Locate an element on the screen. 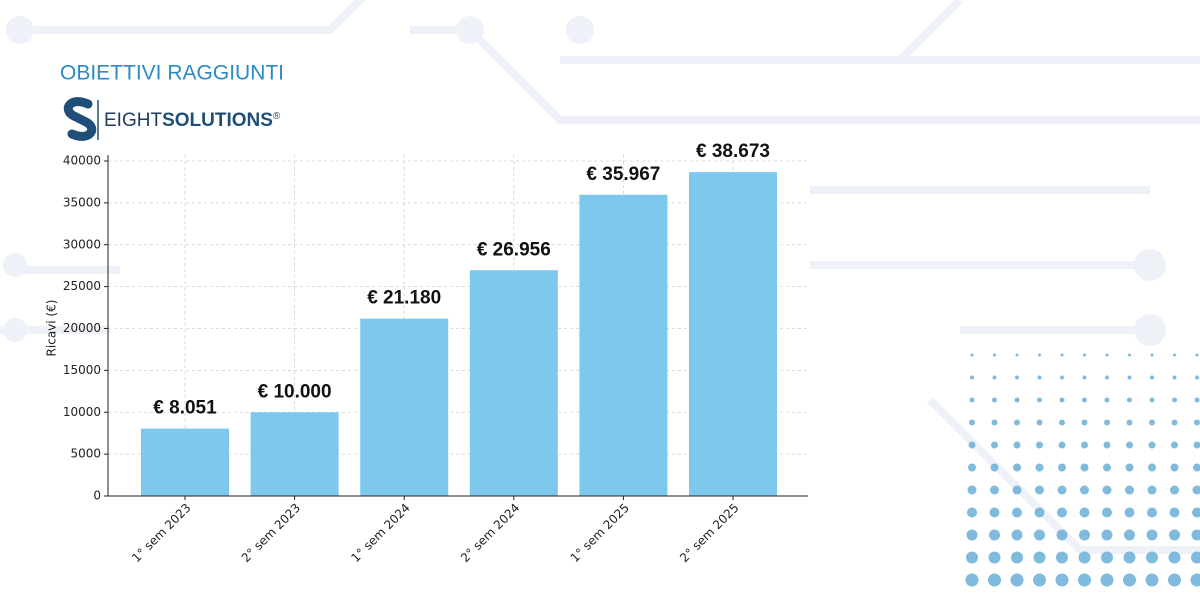  x-tick-label: 1° sem 2023 is located at coordinates (161, 533).